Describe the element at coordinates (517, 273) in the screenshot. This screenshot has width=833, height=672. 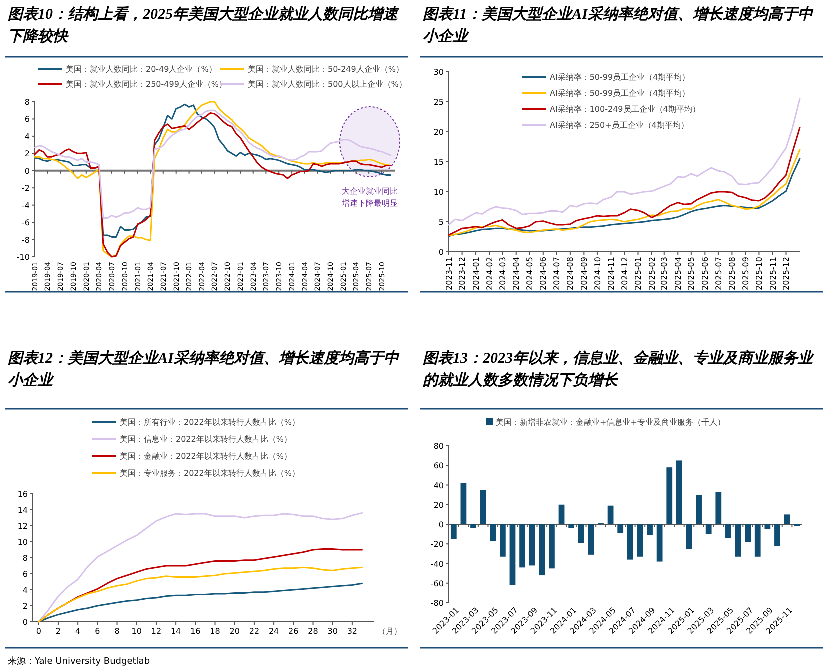
I see `x-tick-label: 2024-04` at that location.